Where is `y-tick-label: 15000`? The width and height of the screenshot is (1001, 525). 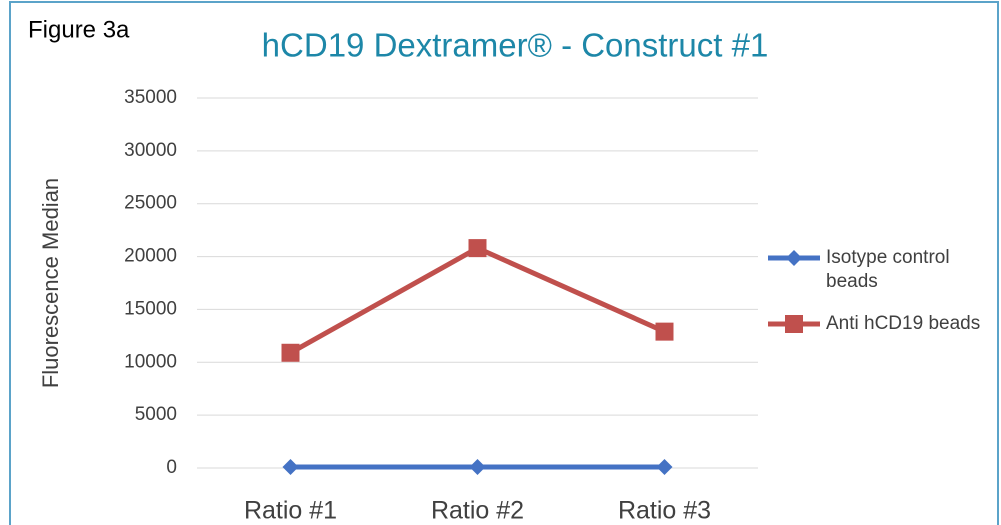
y-tick-label: 15000 is located at coordinates (150, 308).